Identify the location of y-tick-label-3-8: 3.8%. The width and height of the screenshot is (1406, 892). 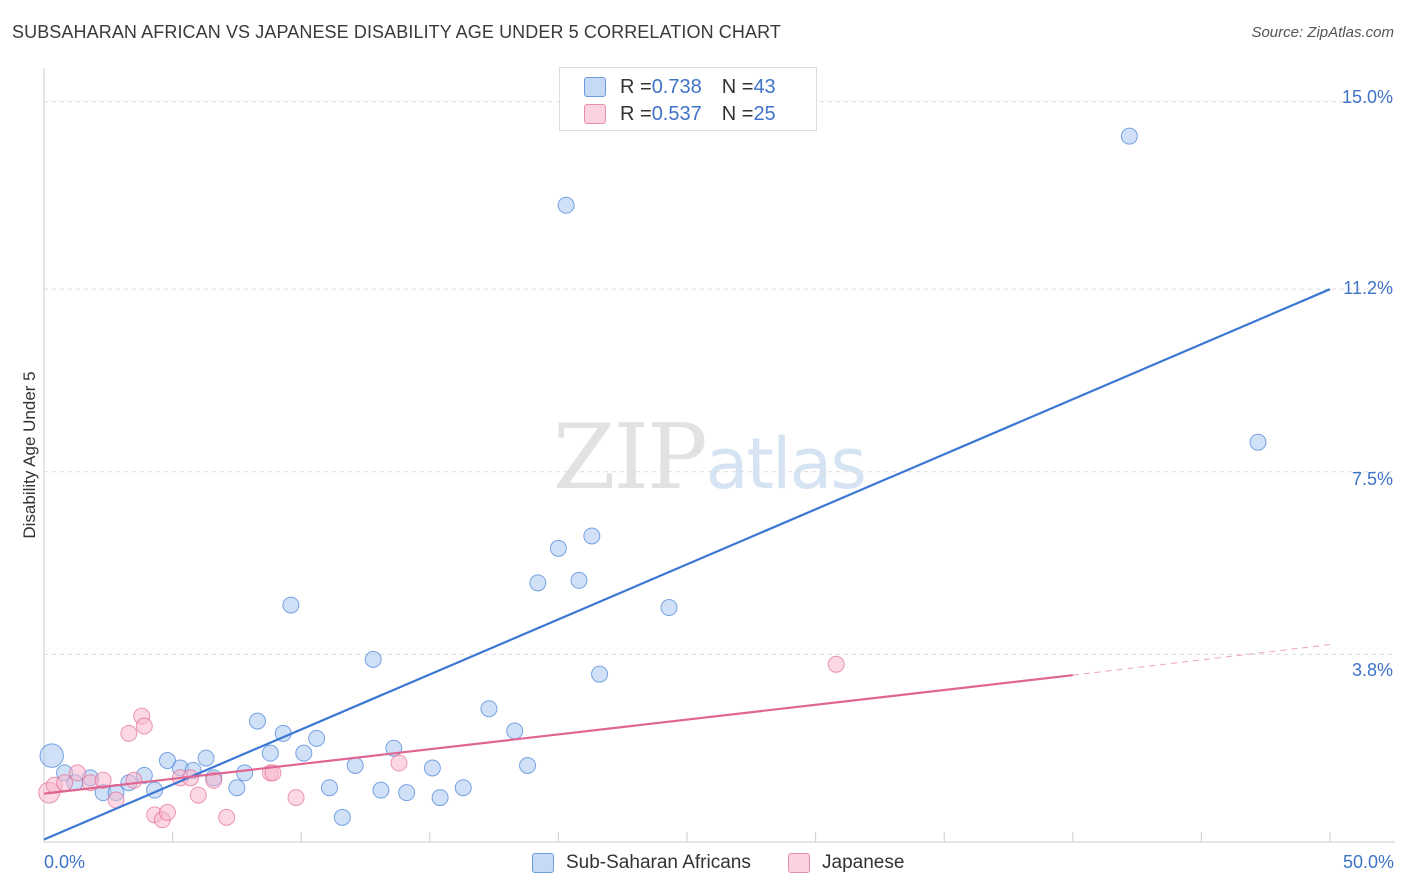
(1372, 670).